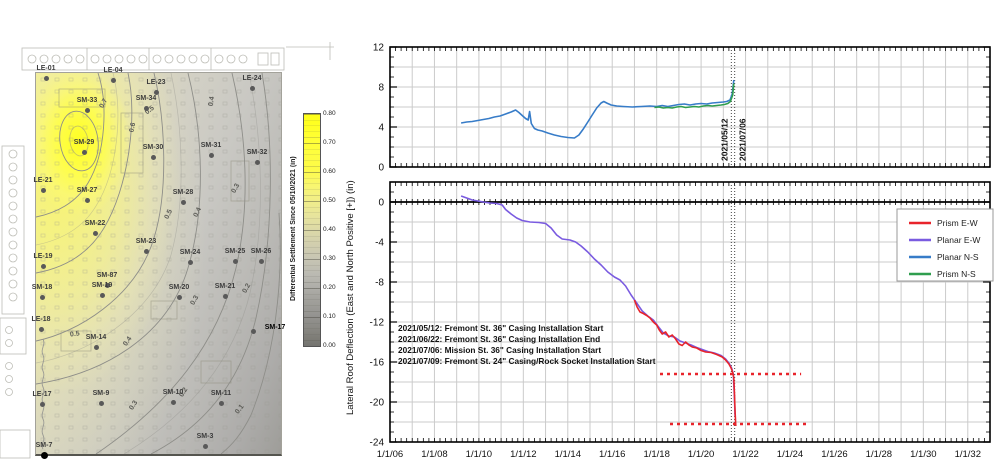 The height and width of the screenshot is (473, 1000). What do you see at coordinates (701, 454) in the screenshot?
I see `x-tick-label: 1/1/20` at bounding box center [701, 454].